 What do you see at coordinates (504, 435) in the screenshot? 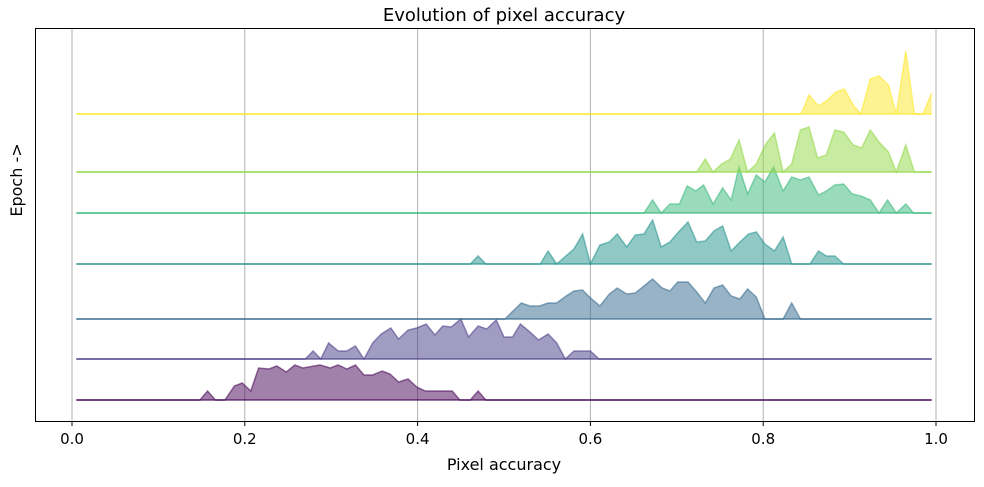
I see `x-axis-ticks: 0.0 0.2 0.4 0.6 0.8 1.0` at bounding box center [504, 435].